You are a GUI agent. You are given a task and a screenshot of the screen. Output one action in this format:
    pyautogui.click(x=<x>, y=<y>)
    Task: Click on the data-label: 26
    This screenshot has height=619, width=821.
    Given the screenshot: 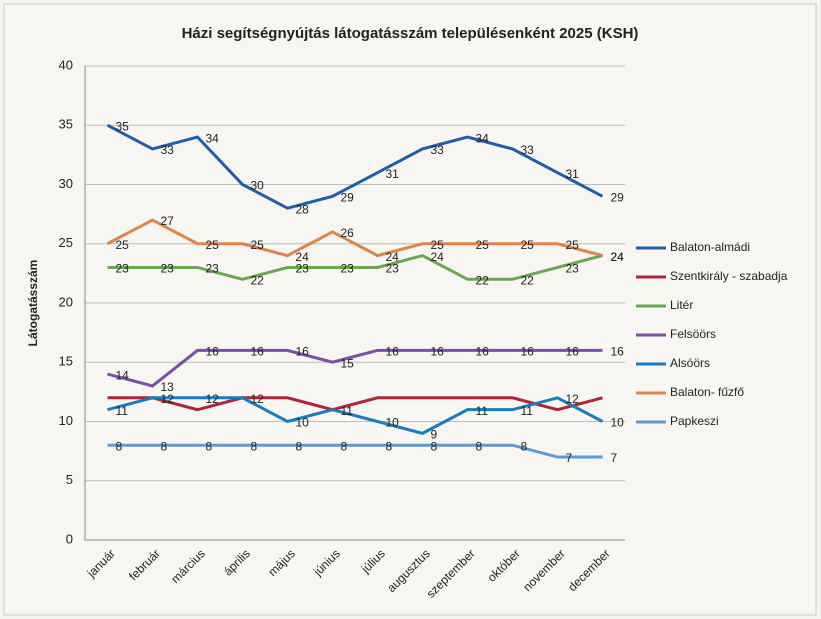 What is the action you would take?
    pyautogui.click(x=348, y=233)
    